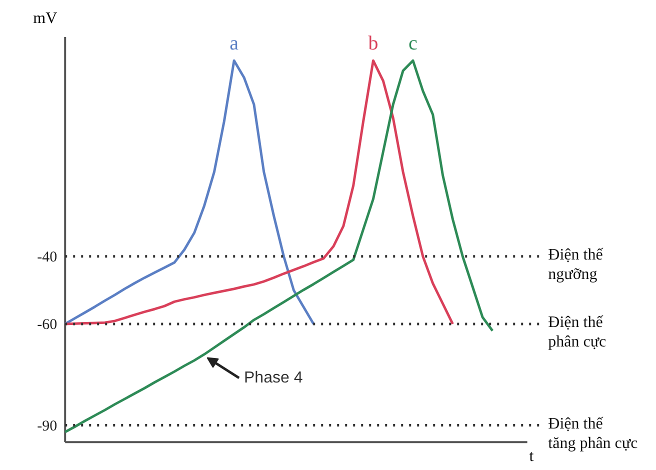  Describe the element at coordinates (47, 257) in the screenshot. I see `y-tick-label: -40` at that location.